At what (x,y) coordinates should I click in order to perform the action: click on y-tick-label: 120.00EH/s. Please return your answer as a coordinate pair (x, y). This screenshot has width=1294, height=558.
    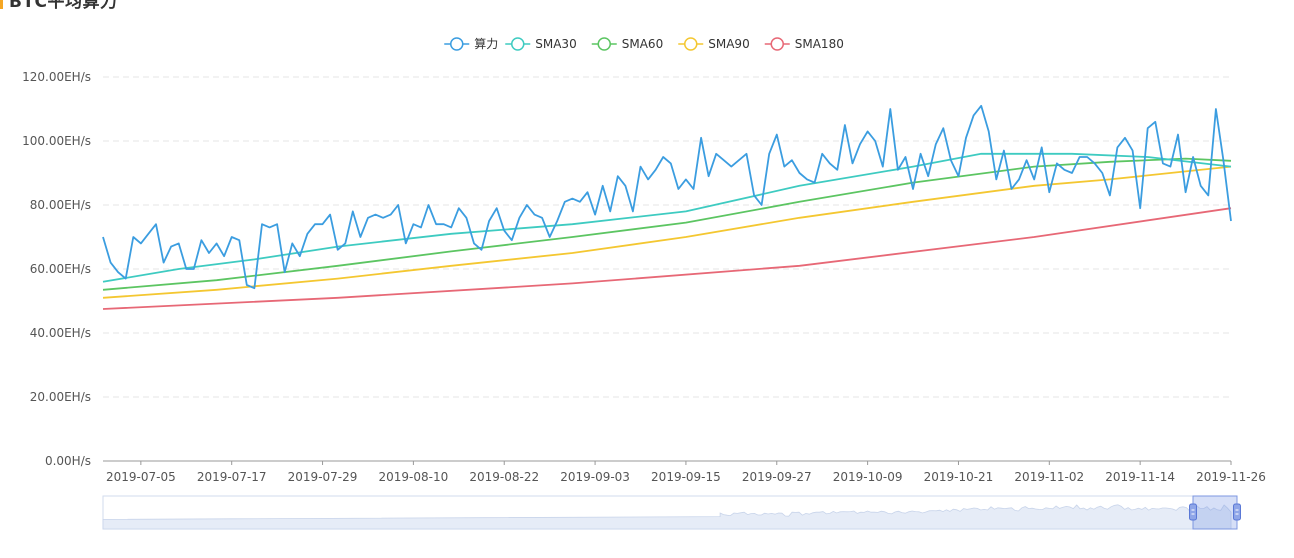
    Looking at the image, I should click on (56, 77).